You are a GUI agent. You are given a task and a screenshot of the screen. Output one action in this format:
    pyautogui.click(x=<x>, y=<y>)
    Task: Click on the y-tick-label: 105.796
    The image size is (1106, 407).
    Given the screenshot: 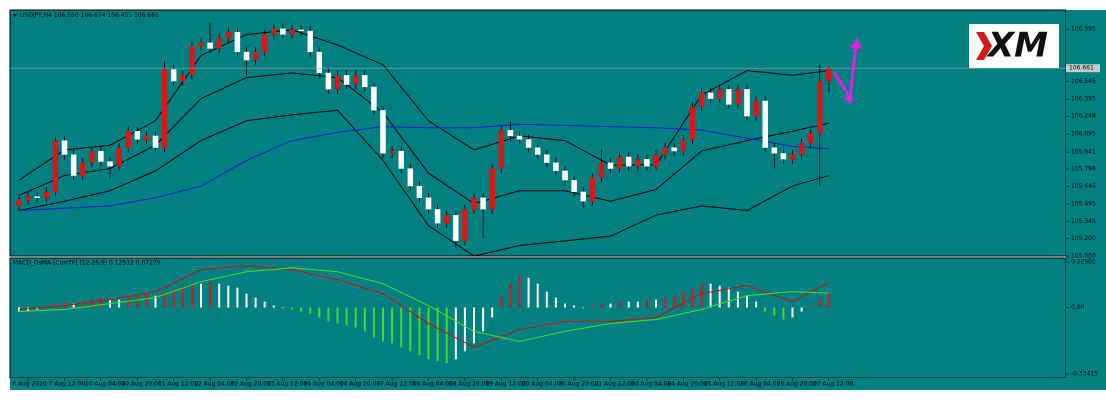 What is the action you would take?
    pyautogui.click(x=1083, y=169)
    